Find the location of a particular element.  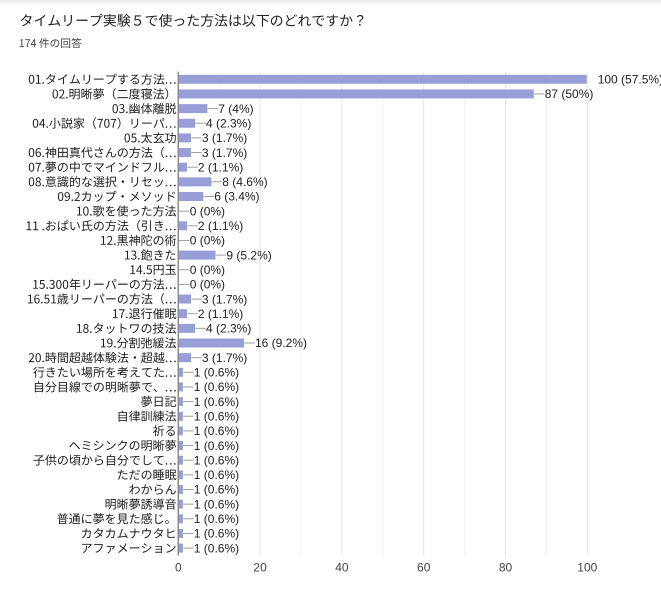

svg-text: 100 (57.5%) is located at coordinates (629, 80).